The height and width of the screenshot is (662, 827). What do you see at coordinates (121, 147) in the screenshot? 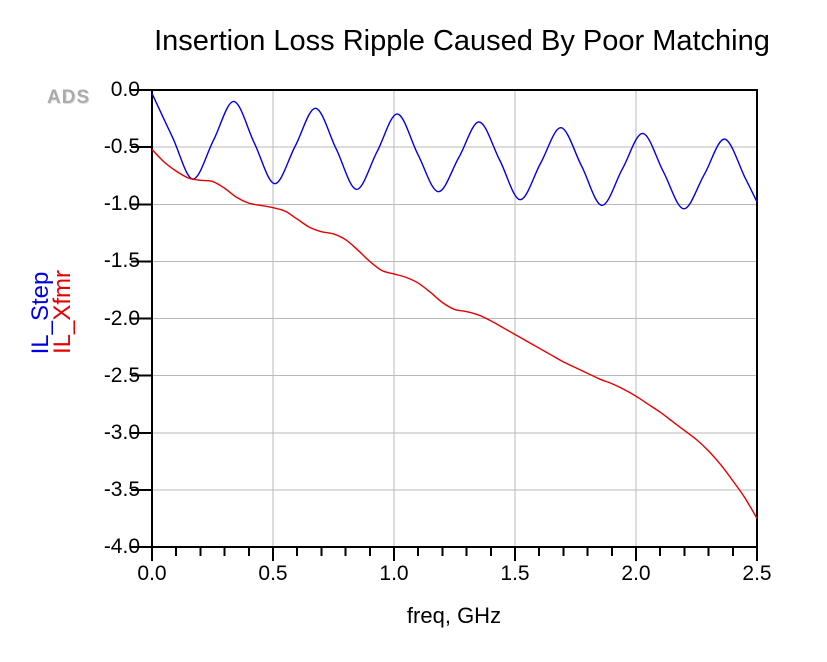
I see `y-tick-label: -0.5` at bounding box center [121, 147].